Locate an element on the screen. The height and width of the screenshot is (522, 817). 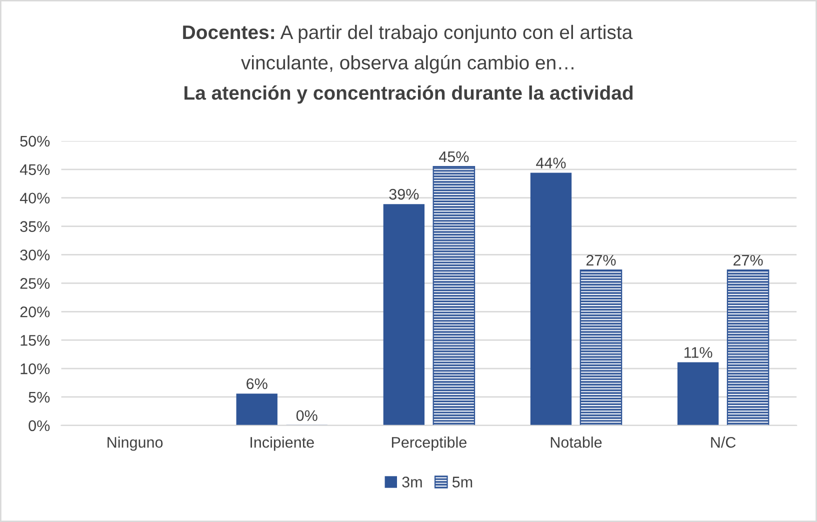
legend-label: 5m is located at coordinates (462, 482).